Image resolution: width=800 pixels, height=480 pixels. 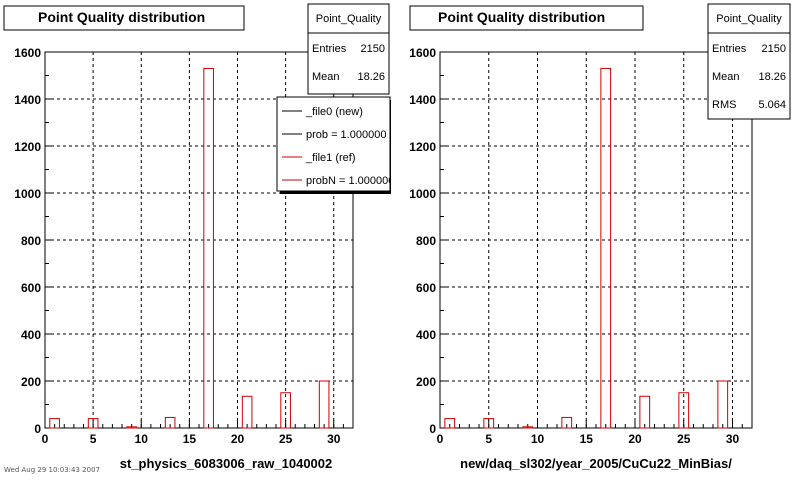 I want to click on legend-clip, so click(x=395, y=145).